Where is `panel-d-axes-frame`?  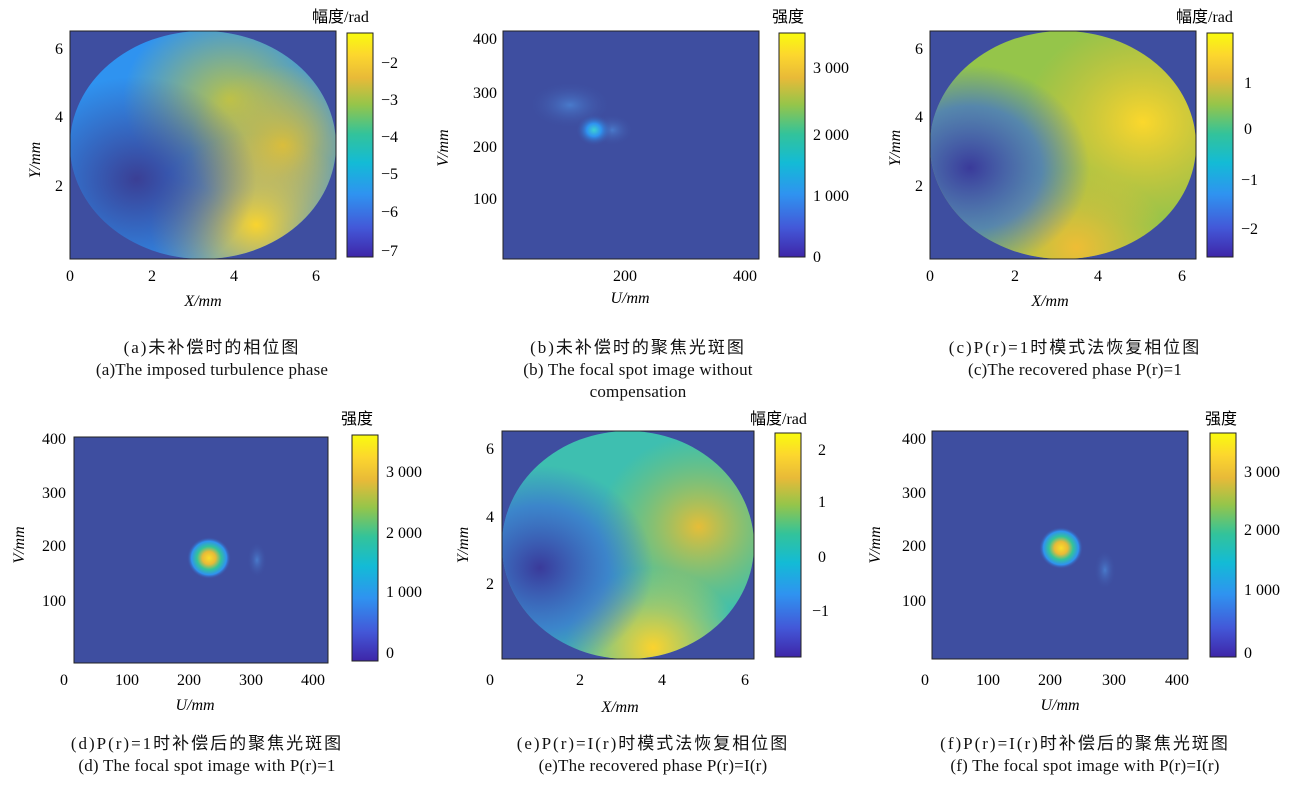
panel-d-axes-frame is located at coordinates (201, 550).